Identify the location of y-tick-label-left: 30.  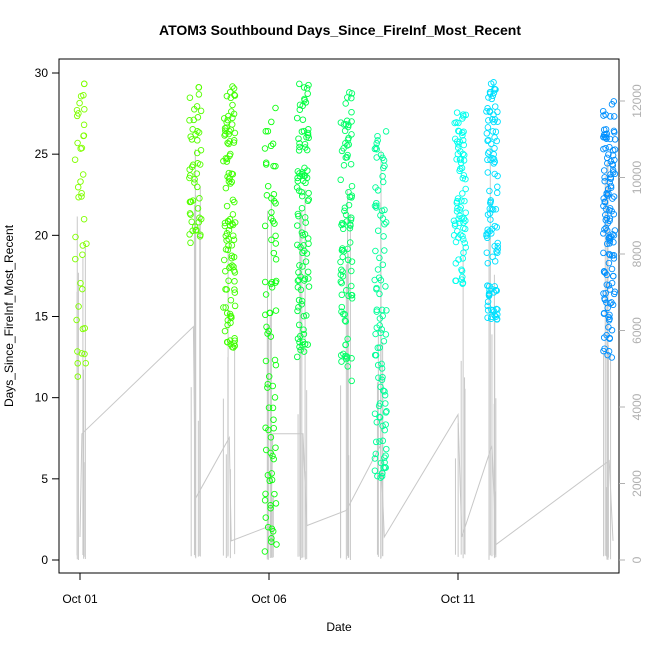
(42, 73).